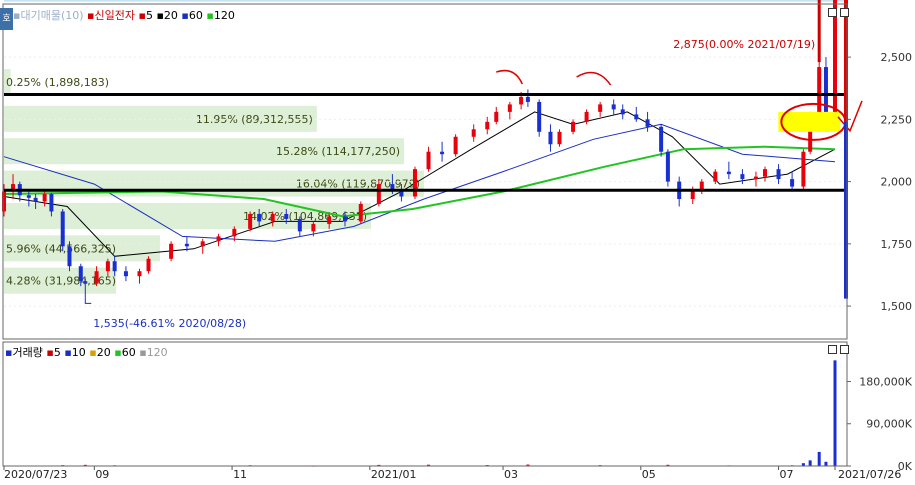 The width and height of the screenshot is (915, 485). What do you see at coordinates (167, 15) in the screenshot?
I see `ma20-legend: ▪20` at bounding box center [167, 15].